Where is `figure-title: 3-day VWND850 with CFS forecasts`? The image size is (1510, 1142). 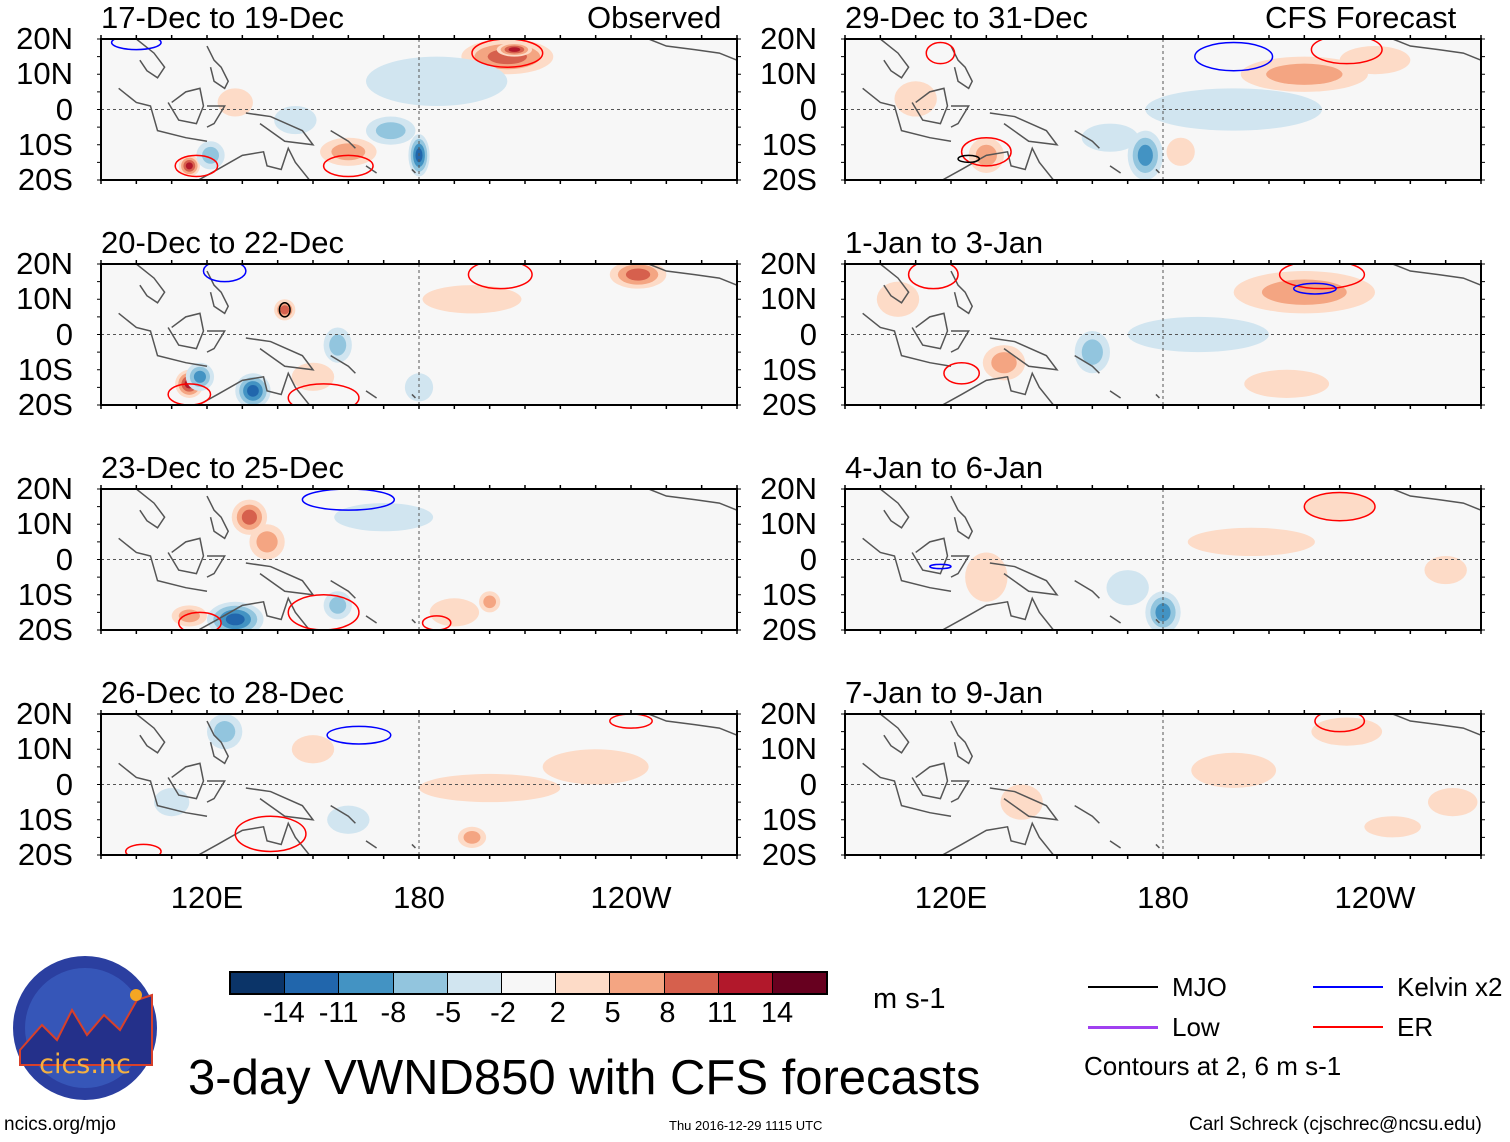 figure-title: 3-day VWND850 with CFS forecasts is located at coordinates (584, 1078).